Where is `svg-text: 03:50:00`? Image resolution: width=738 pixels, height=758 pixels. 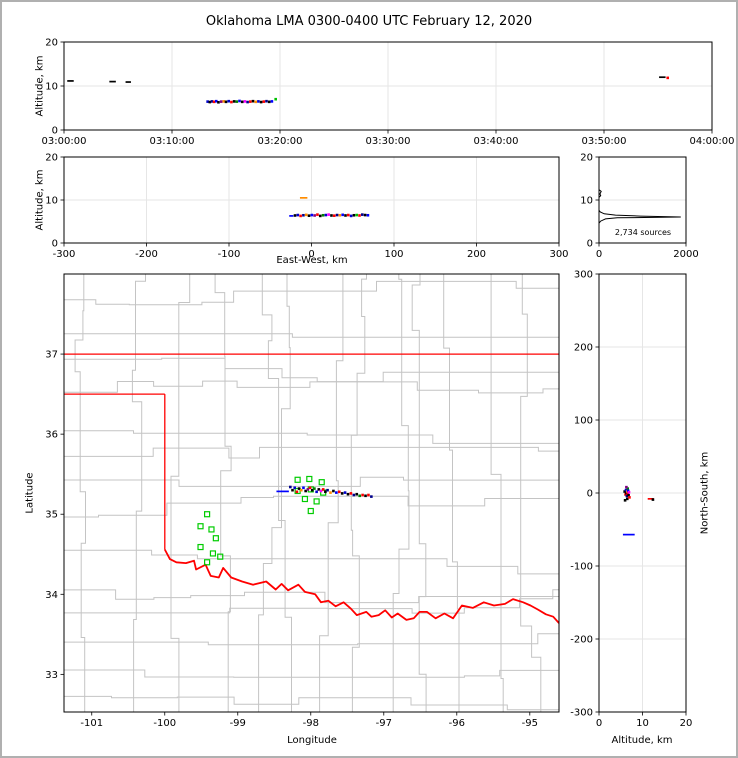 svg-text: 03:50:00 is located at coordinates (604, 141).